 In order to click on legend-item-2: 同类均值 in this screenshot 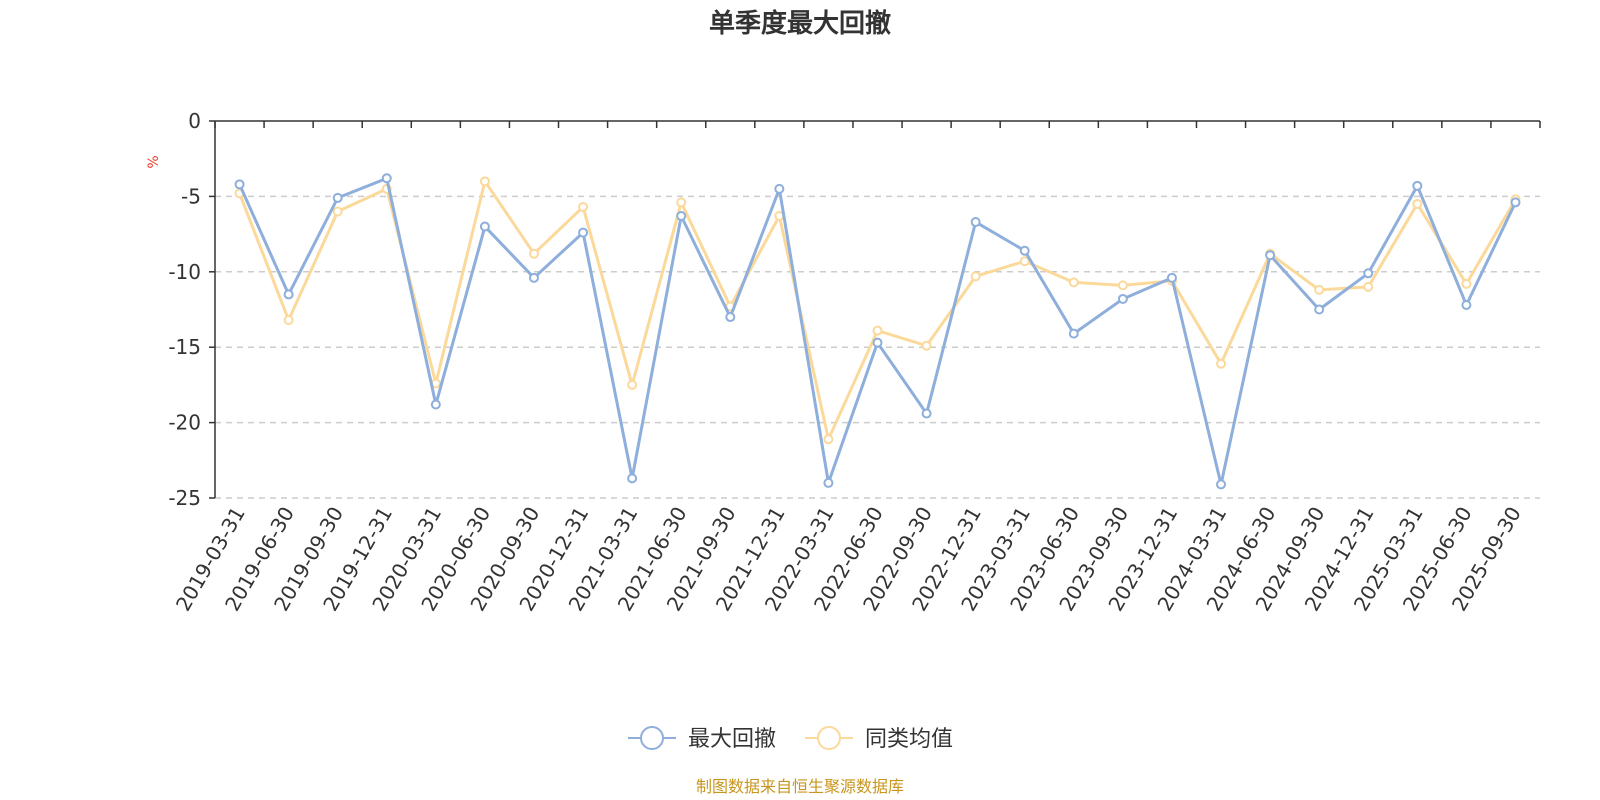, I will do `click(879, 739)`.